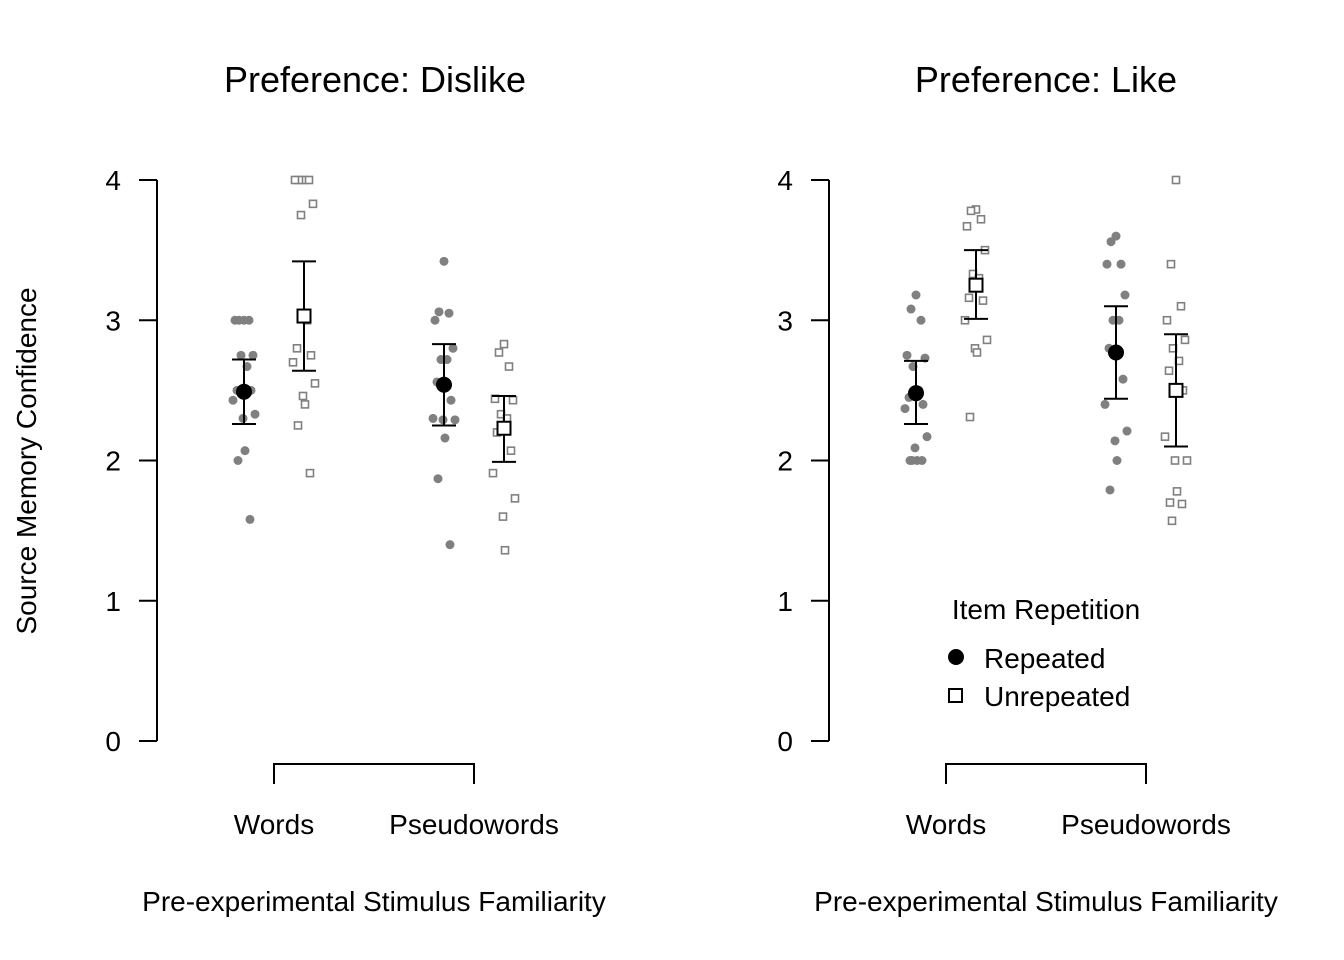  Describe the element at coordinates (1057, 696) in the screenshot. I see `legend-label-unrepeated: Unrepeated` at that location.